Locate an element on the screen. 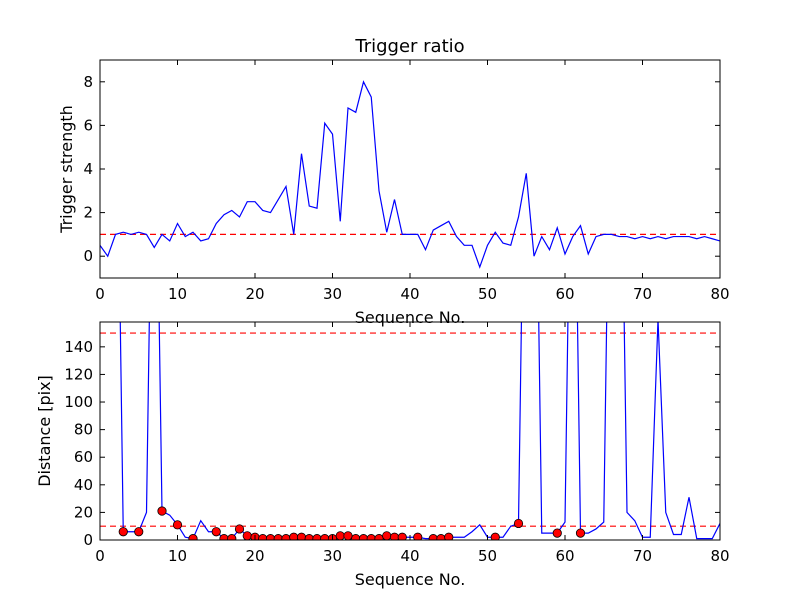 The image size is (800, 600). chart-title: Trigger ratio is located at coordinates (409, 46).